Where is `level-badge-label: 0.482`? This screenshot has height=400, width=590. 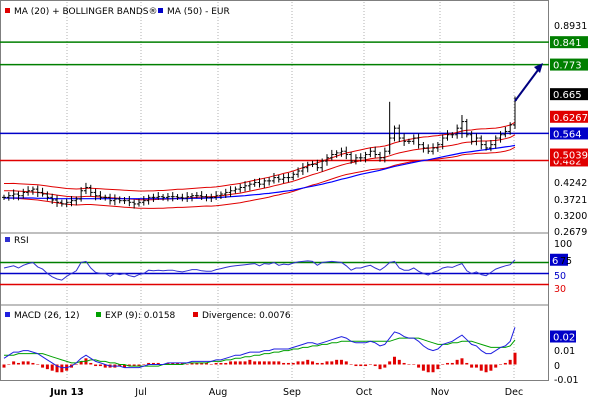
level-badge-label: 0.482 is located at coordinates (567, 161).